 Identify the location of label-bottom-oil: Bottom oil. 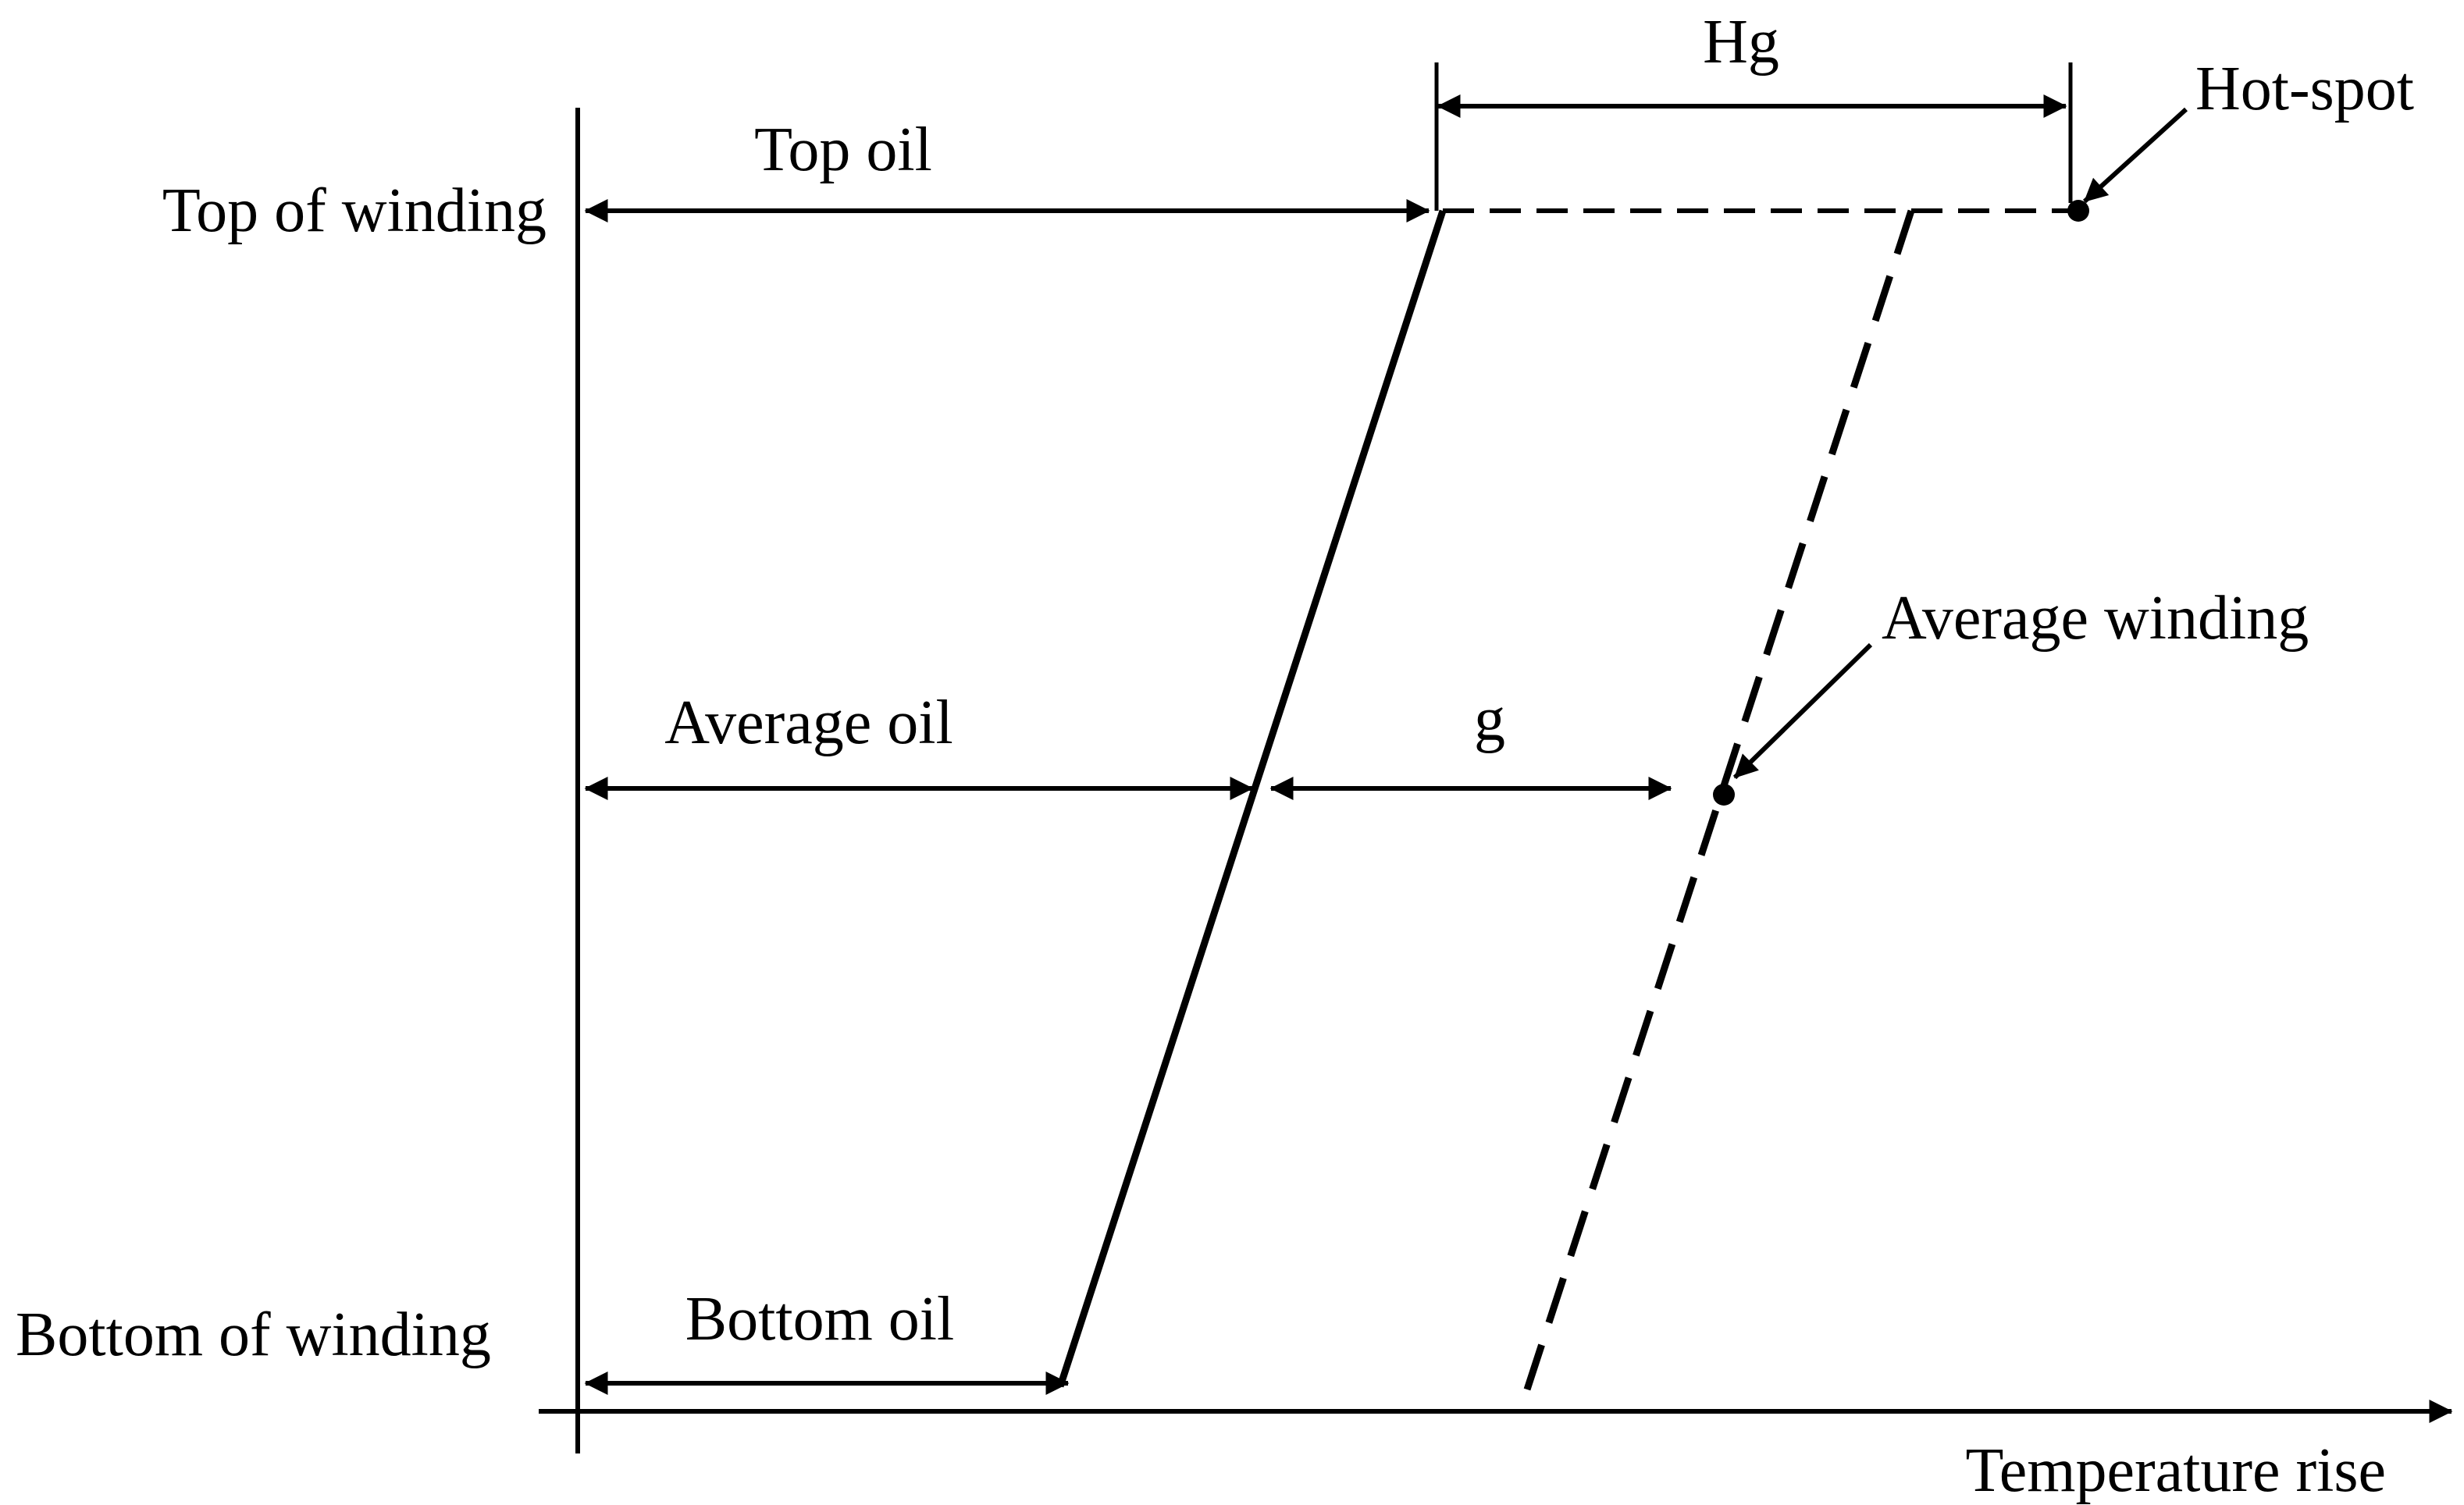
(820, 1319).